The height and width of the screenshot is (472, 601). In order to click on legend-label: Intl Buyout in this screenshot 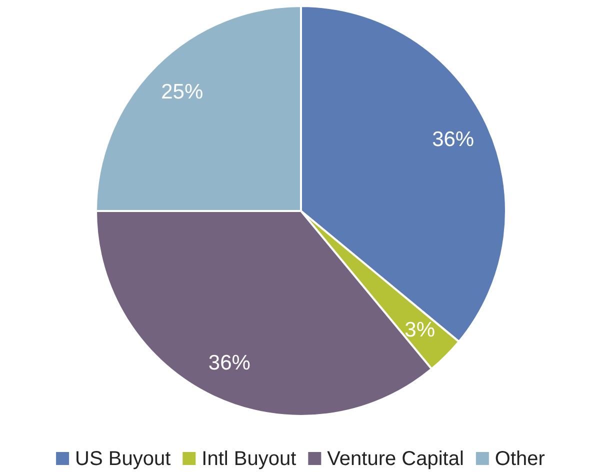, I will do `click(249, 459)`.